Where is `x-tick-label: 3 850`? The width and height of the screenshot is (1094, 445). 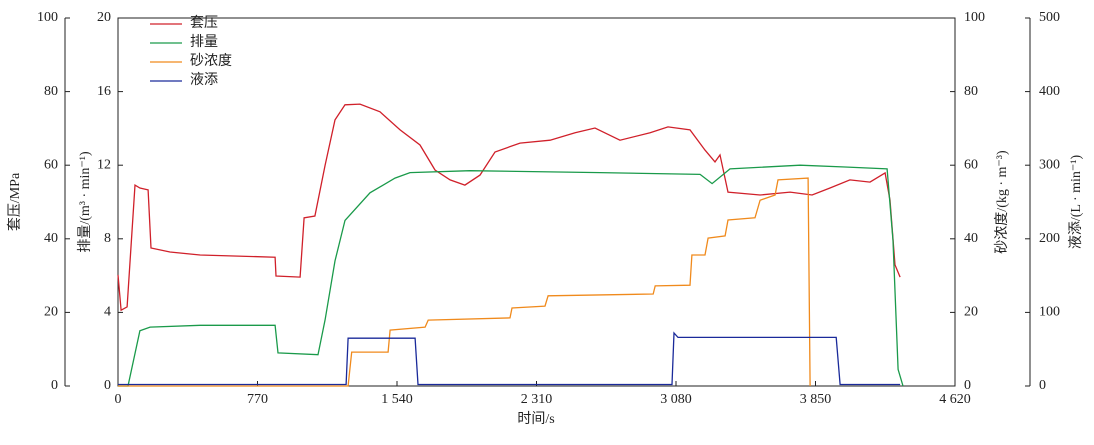
x-tick-label: 3 850 is located at coordinates (816, 399).